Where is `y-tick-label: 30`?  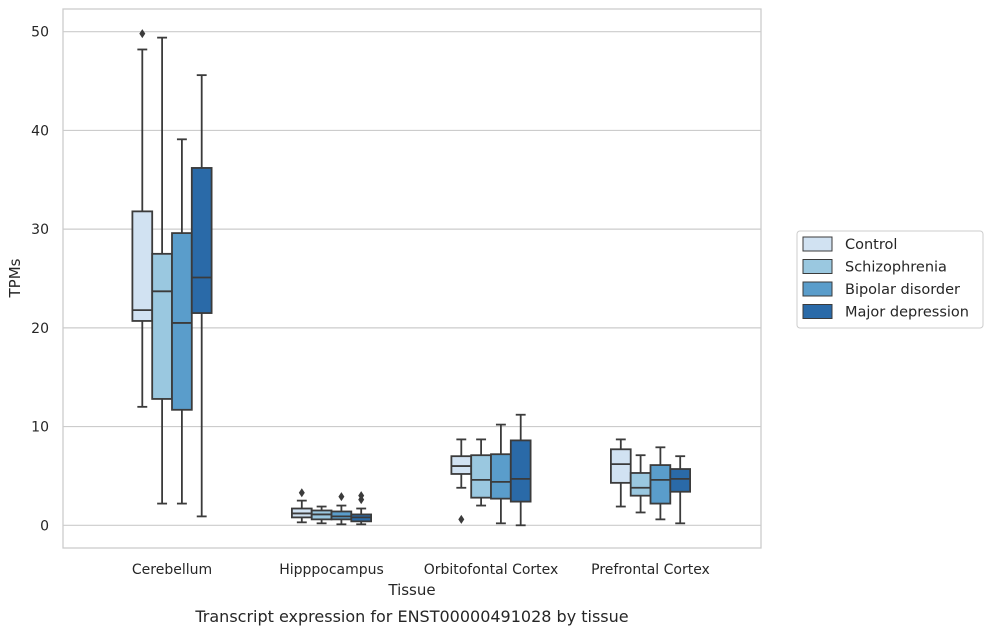 y-tick-label: 30 is located at coordinates (40, 230).